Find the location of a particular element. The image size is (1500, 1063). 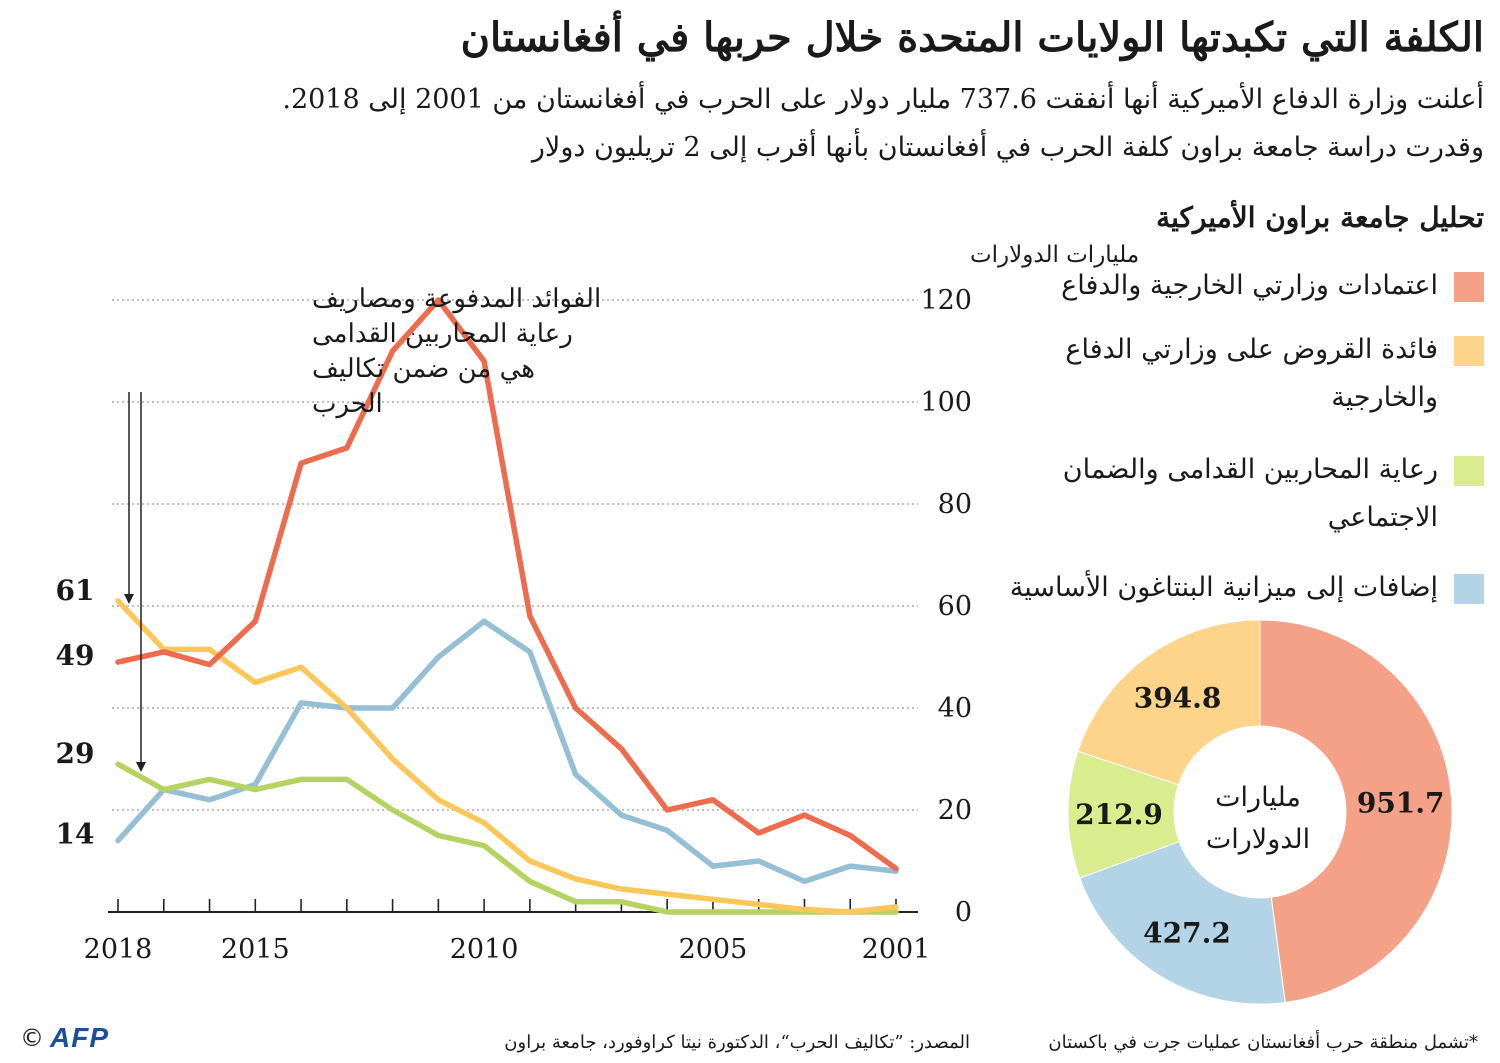

x-tick-label: 2001 is located at coordinates (896, 949).